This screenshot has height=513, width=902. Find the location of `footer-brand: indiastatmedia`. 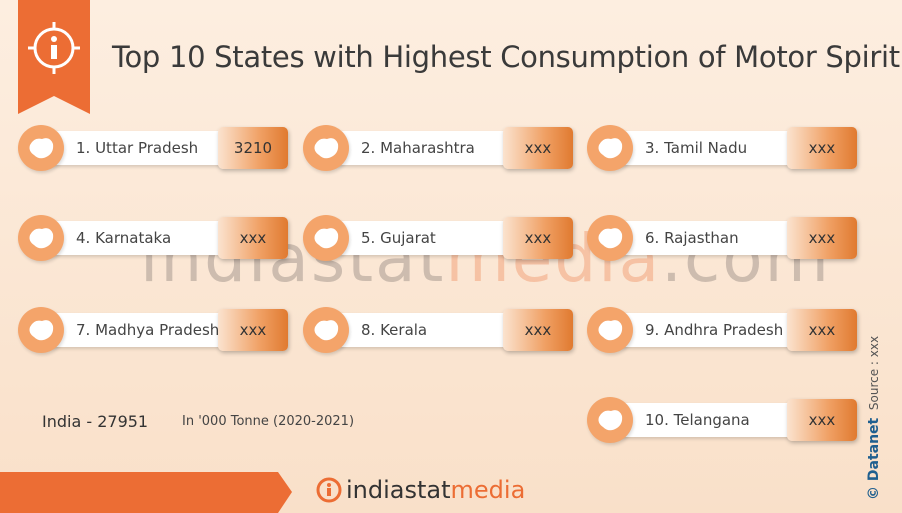

footer-brand: indiastatmedia is located at coordinates (435, 490).